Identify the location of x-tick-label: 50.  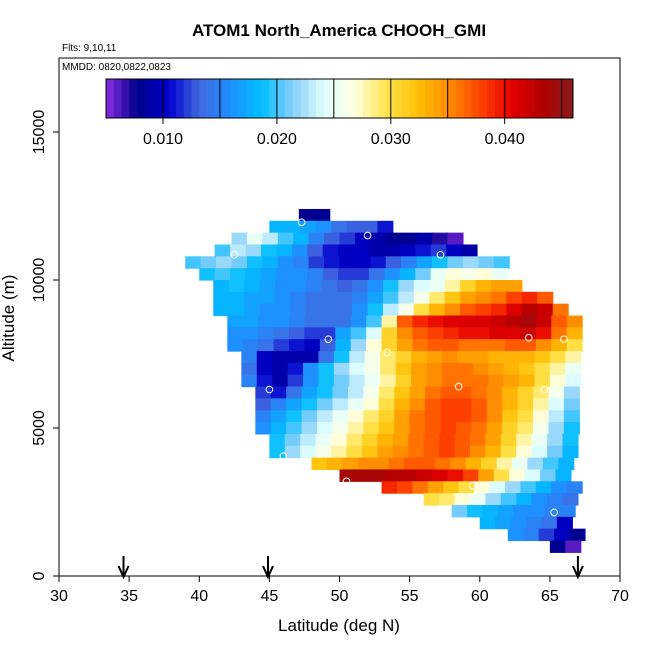
(340, 596).